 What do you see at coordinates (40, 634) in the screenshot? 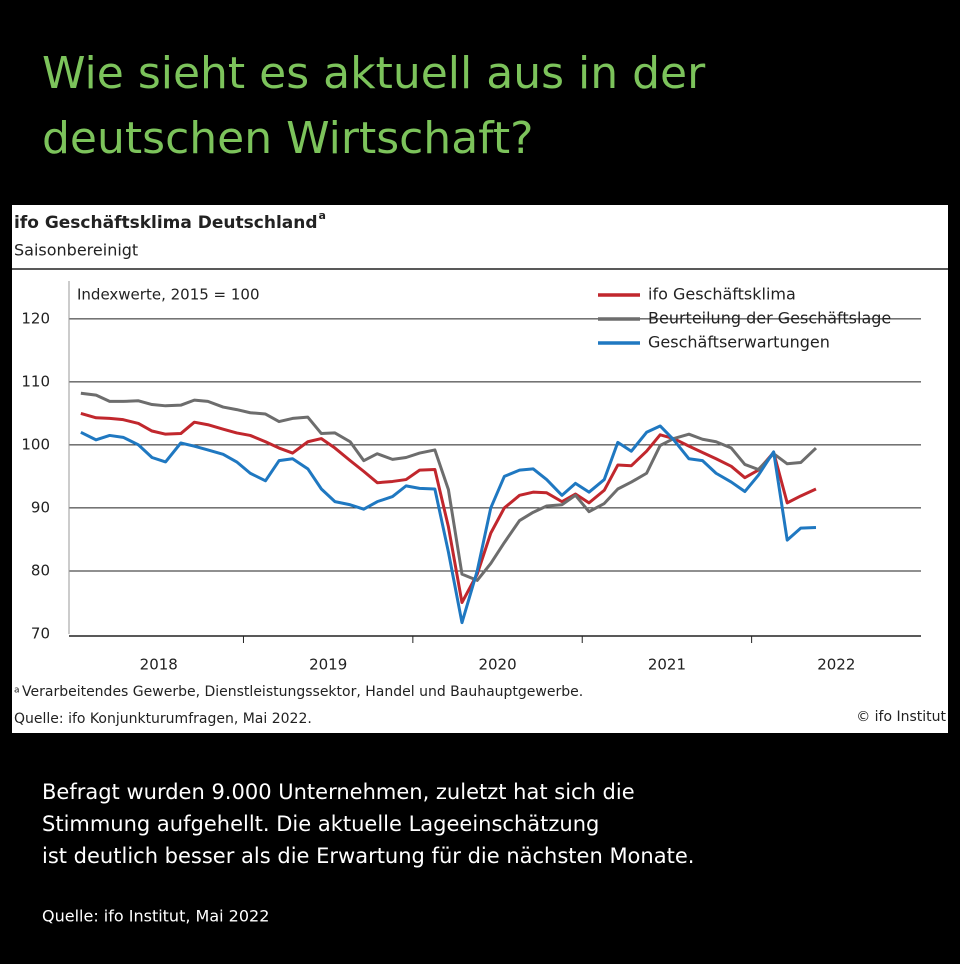
I see `y-tick-label: 70` at bounding box center [40, 634].